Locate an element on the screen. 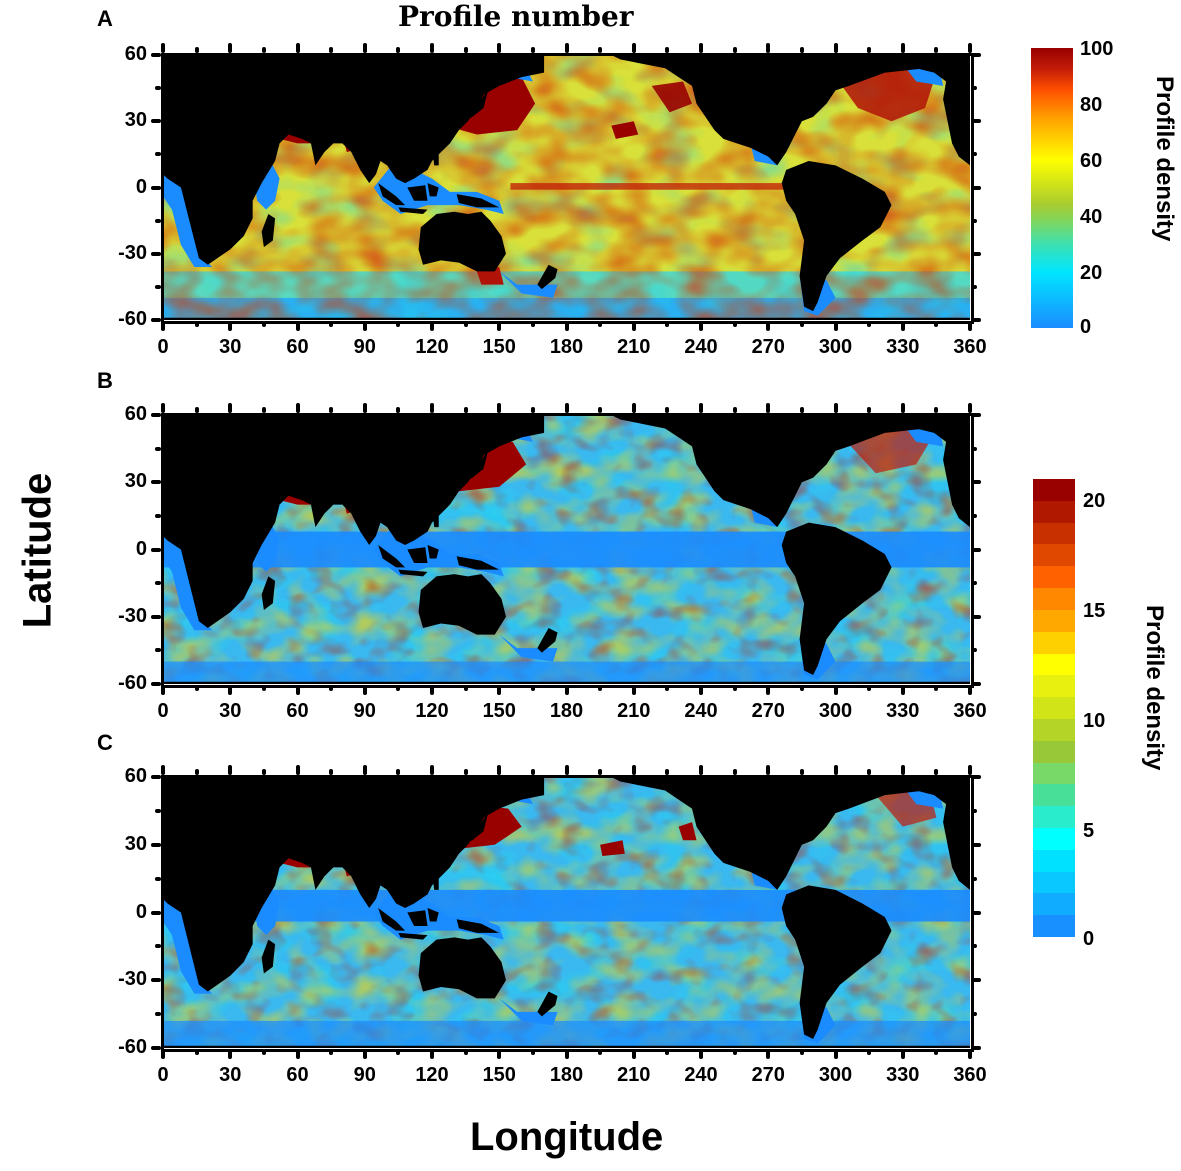 The height and width of the screenshot is (1171, 1181). colorbar-b-tick: 20 is located at coordinates (1094, 501).